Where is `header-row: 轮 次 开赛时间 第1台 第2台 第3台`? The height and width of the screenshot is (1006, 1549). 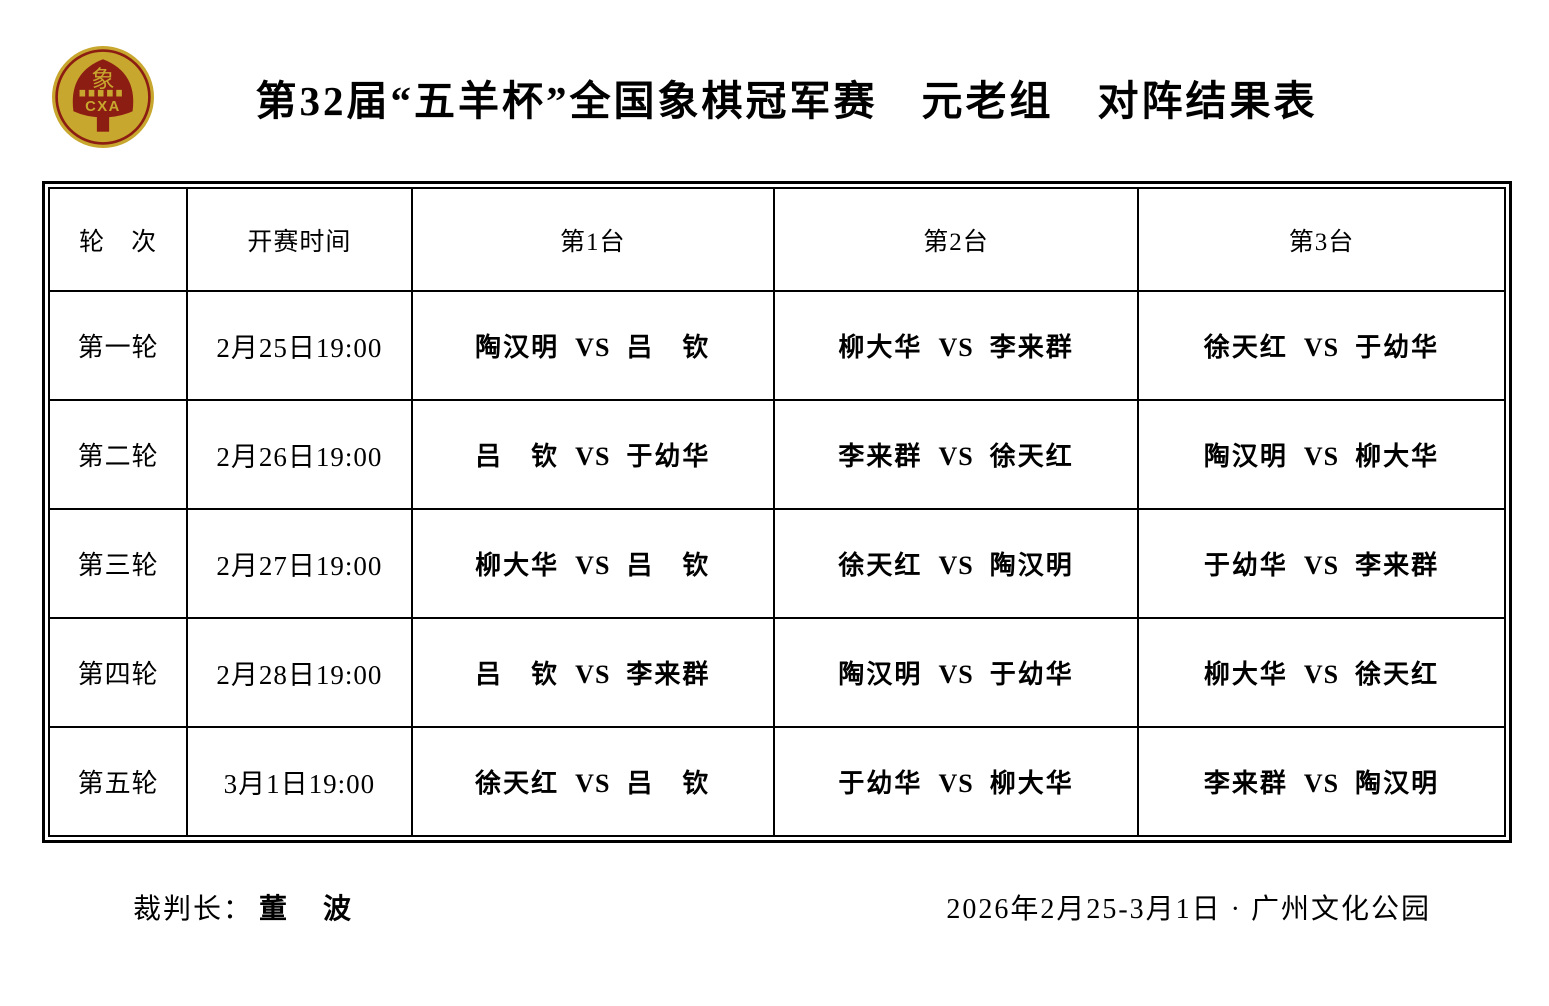 header-row: 轮 次 开赛时间 第1台 第2台 第3台 is located at coordinates (776, 239).